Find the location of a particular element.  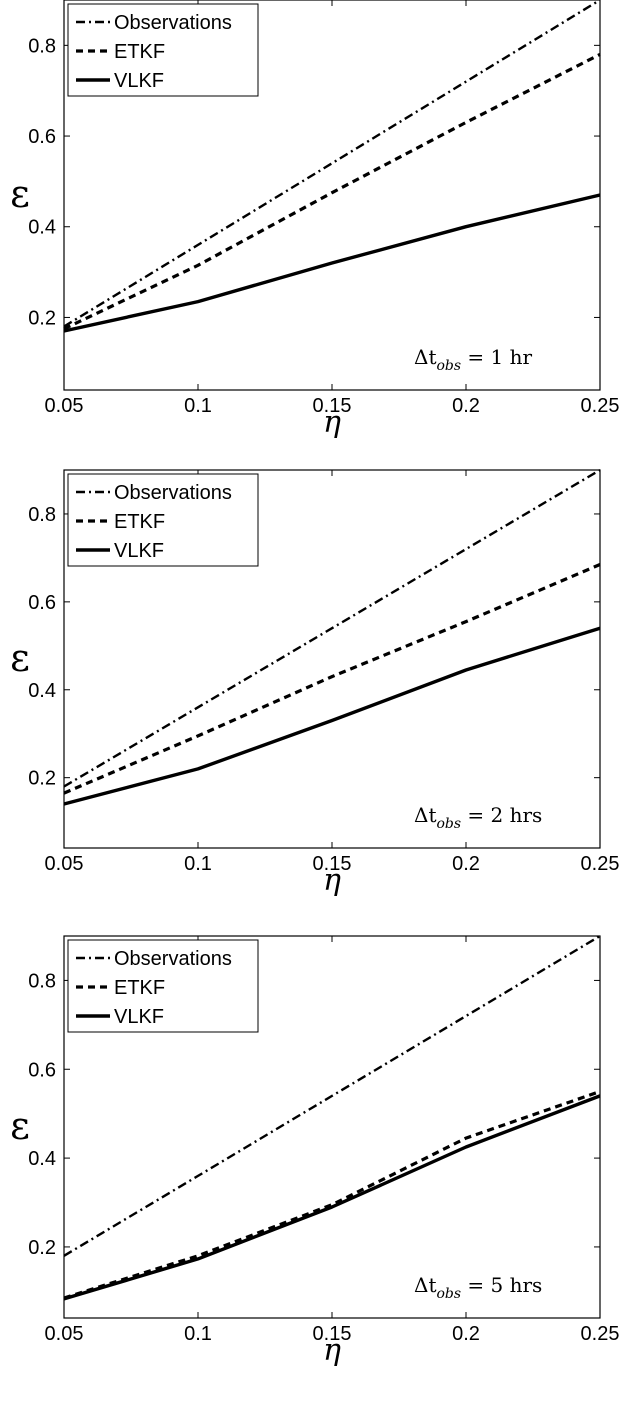

annotation: Δtobs = 1 hr is located at coordinates (473, 359).